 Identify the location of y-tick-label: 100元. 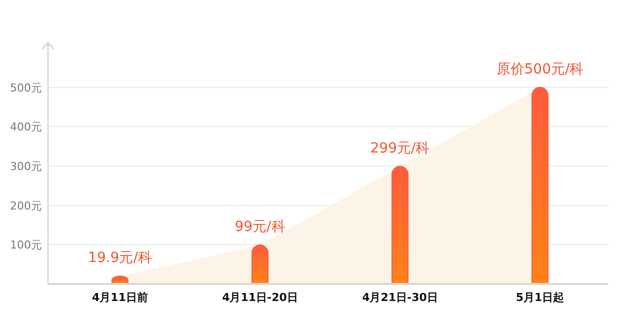
(26, 245).